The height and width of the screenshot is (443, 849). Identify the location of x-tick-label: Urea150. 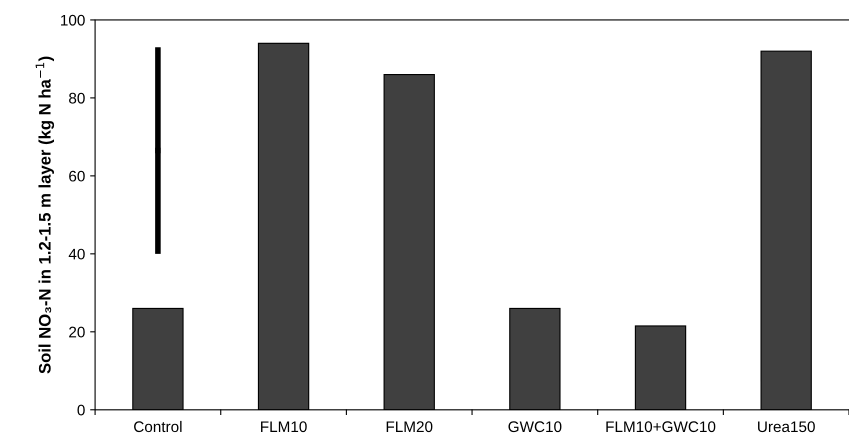
(786, 426).